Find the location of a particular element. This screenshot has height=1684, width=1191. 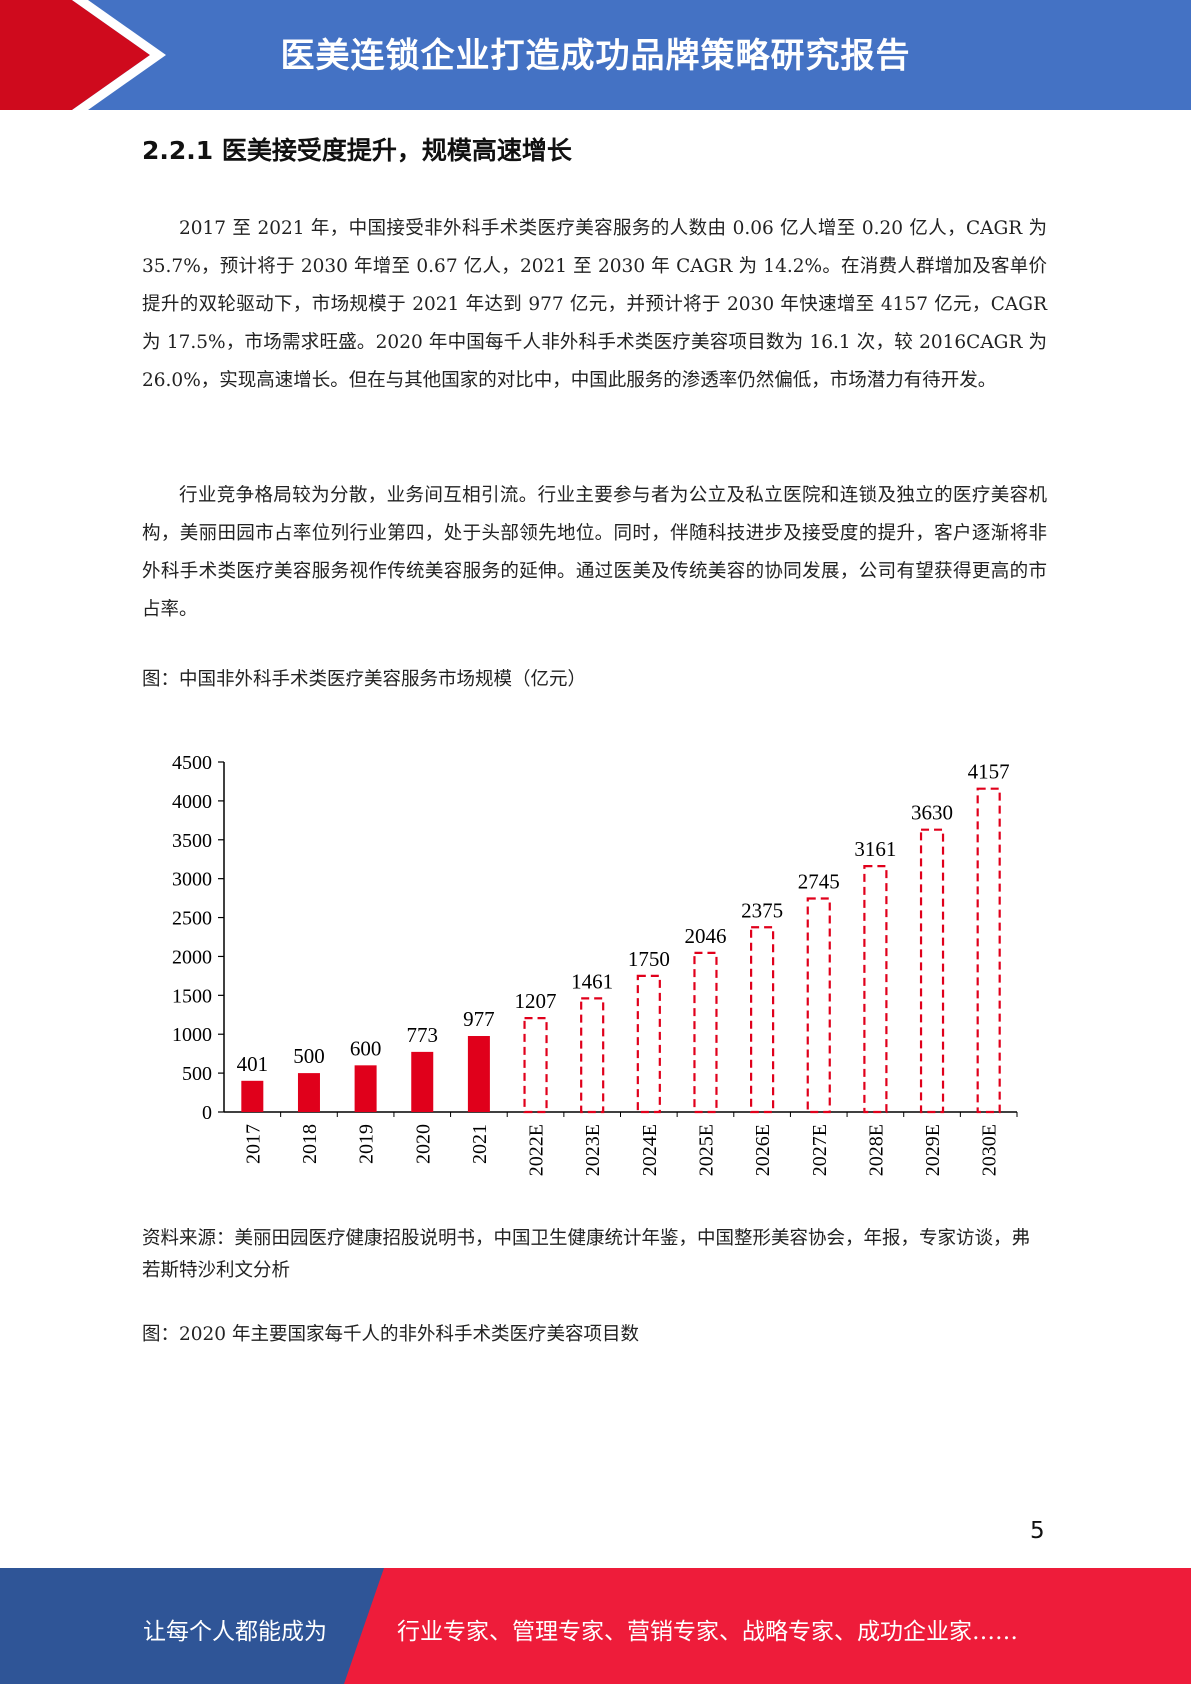

x-tick-label: 2021 is located at coordinates (480, 1144).